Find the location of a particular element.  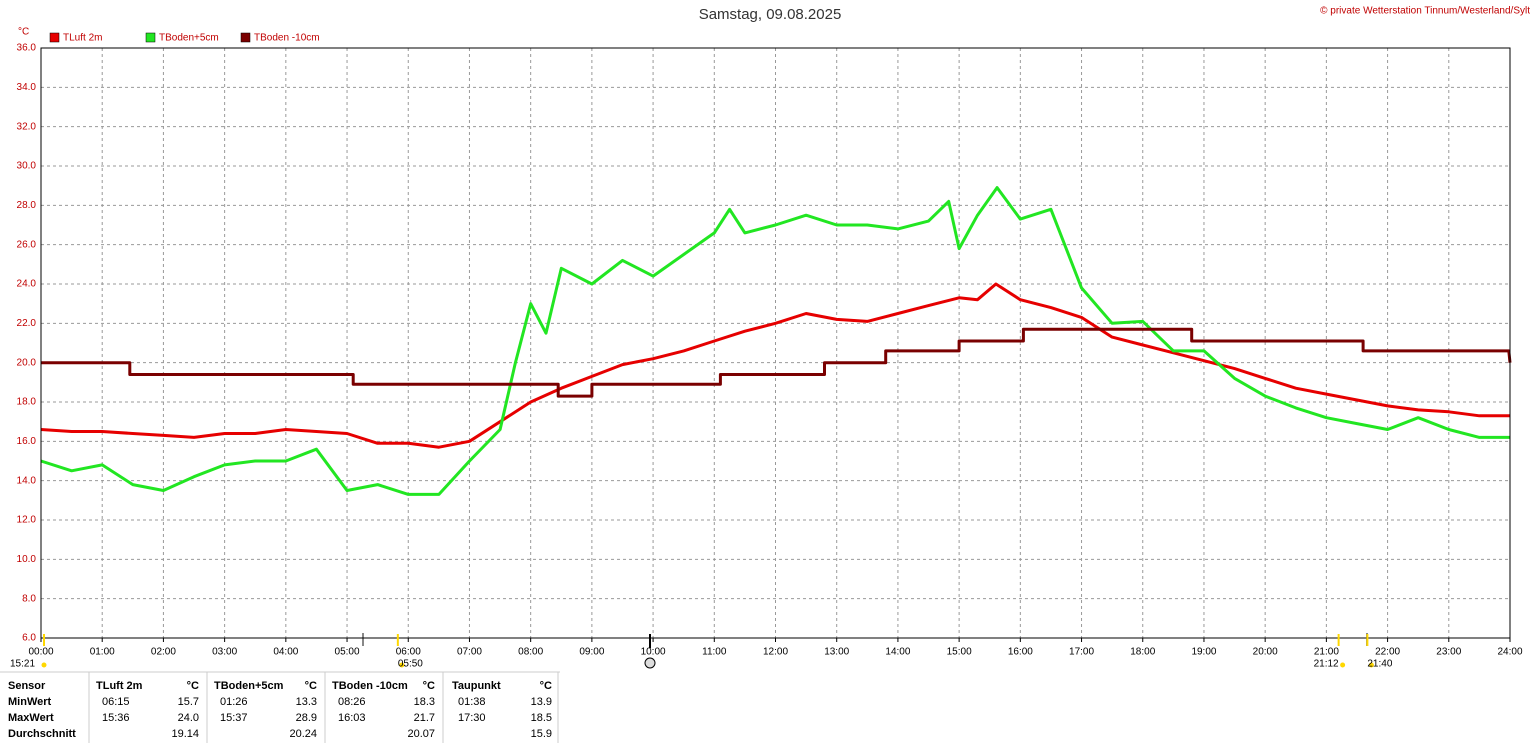

x-tick-label: 02:00 is located at coordinates (163, 652).